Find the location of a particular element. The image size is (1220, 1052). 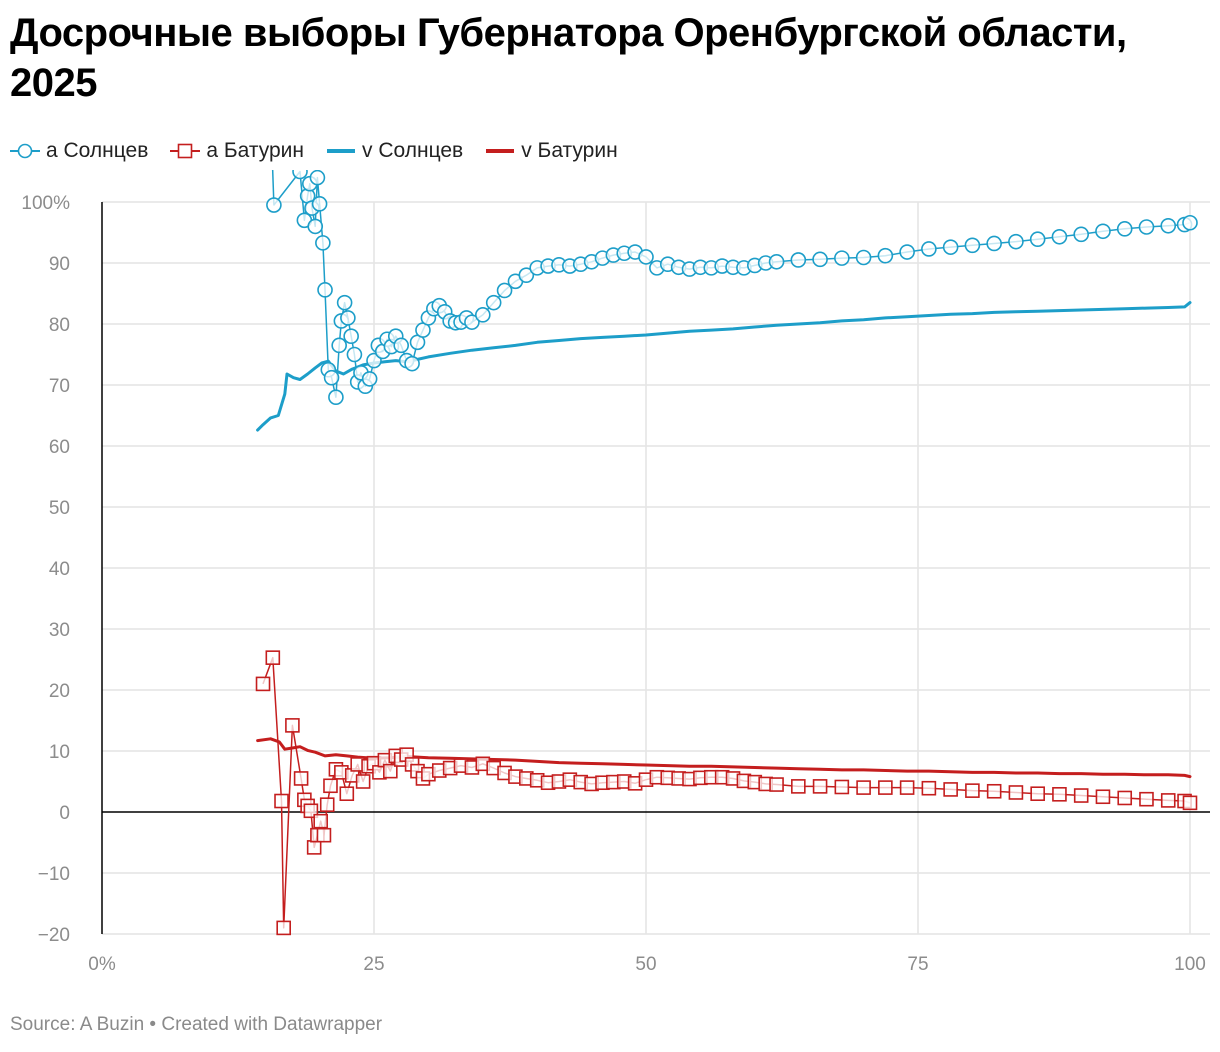

legend-label: v Солнцев is located at coordinates (413, 150).